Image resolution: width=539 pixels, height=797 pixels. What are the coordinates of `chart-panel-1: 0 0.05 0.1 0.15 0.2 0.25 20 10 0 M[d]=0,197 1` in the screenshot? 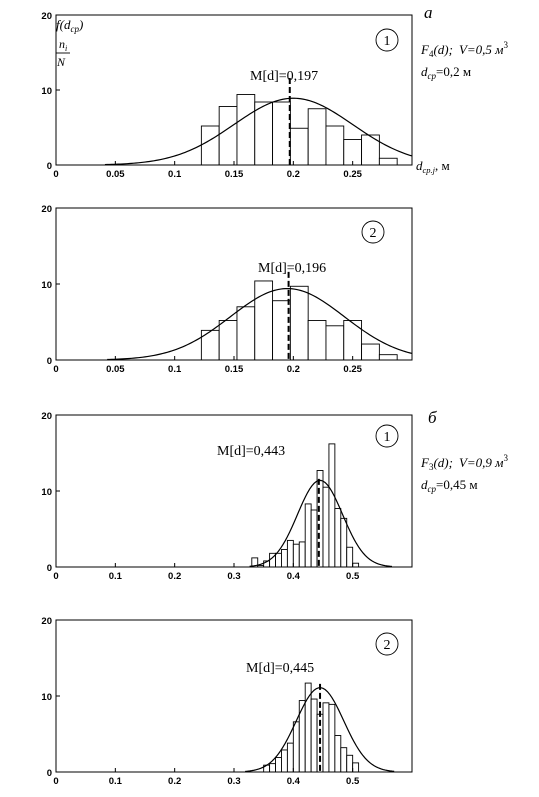 It's located at (227, 95).